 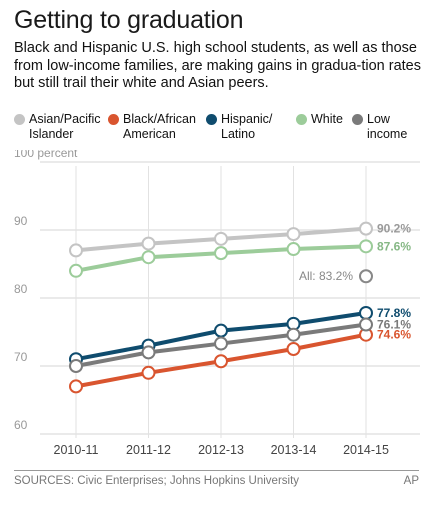 What do you see at coordinates (216, 470) in the screenshot?
I see `footer-divider` at bounding box center [216, 470].